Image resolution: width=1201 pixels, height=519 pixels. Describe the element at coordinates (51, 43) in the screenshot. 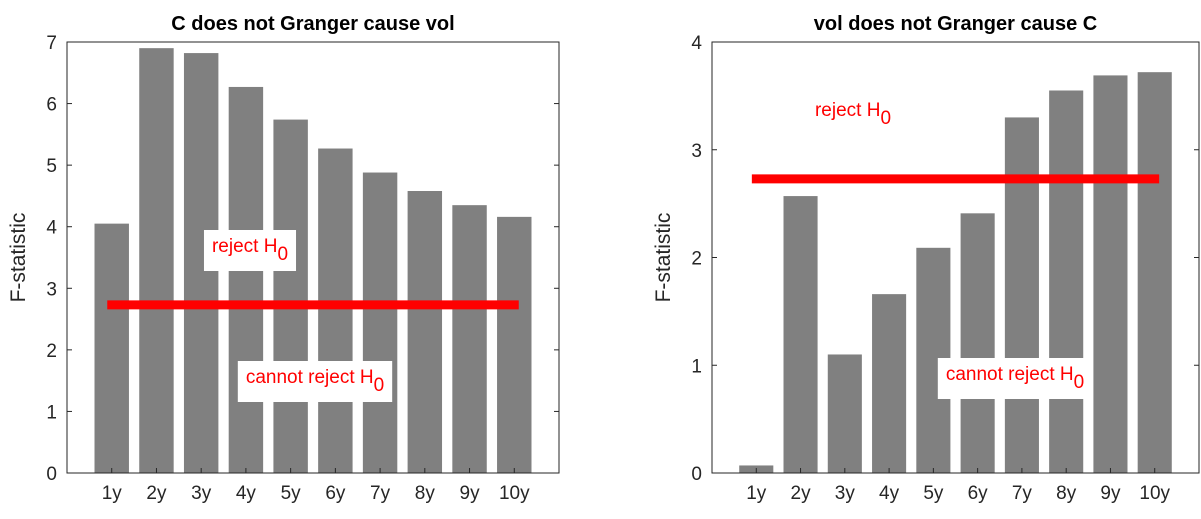

I see `y-tick-label: 7` at that location.